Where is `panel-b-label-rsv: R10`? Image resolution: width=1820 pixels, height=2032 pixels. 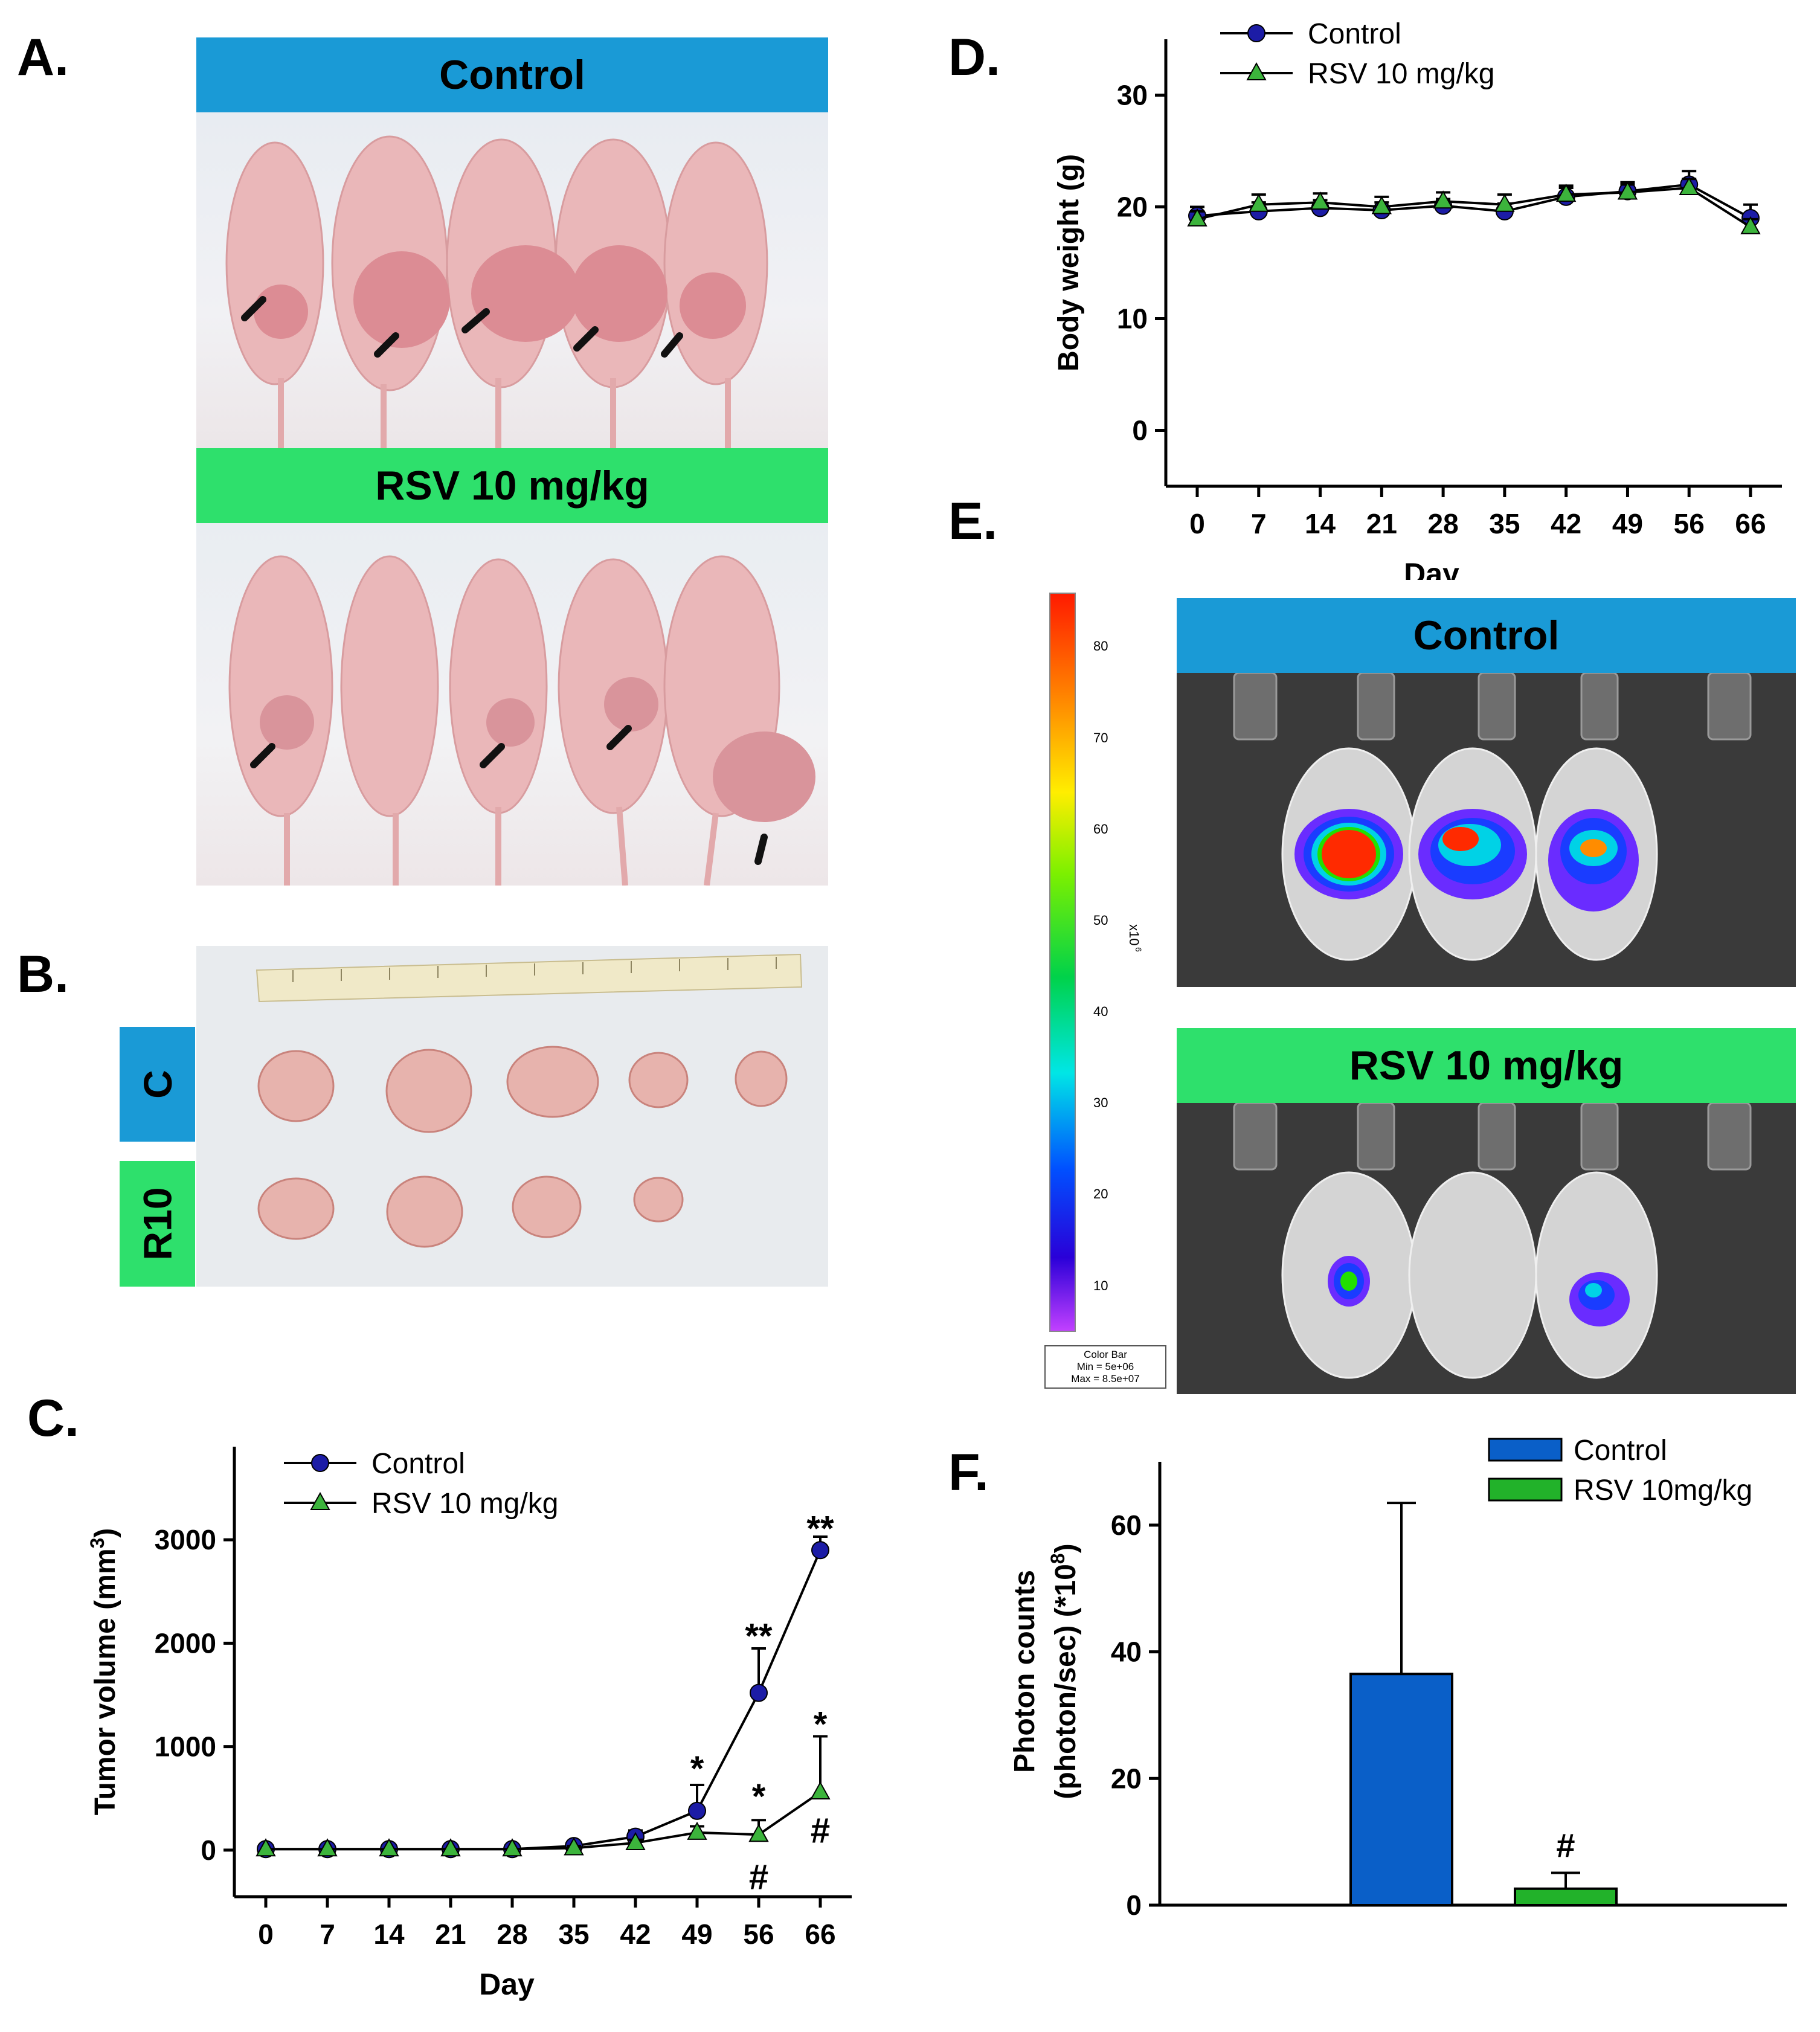 panel-b-label-rsv: R10 is located at coordinates (157, 1224).